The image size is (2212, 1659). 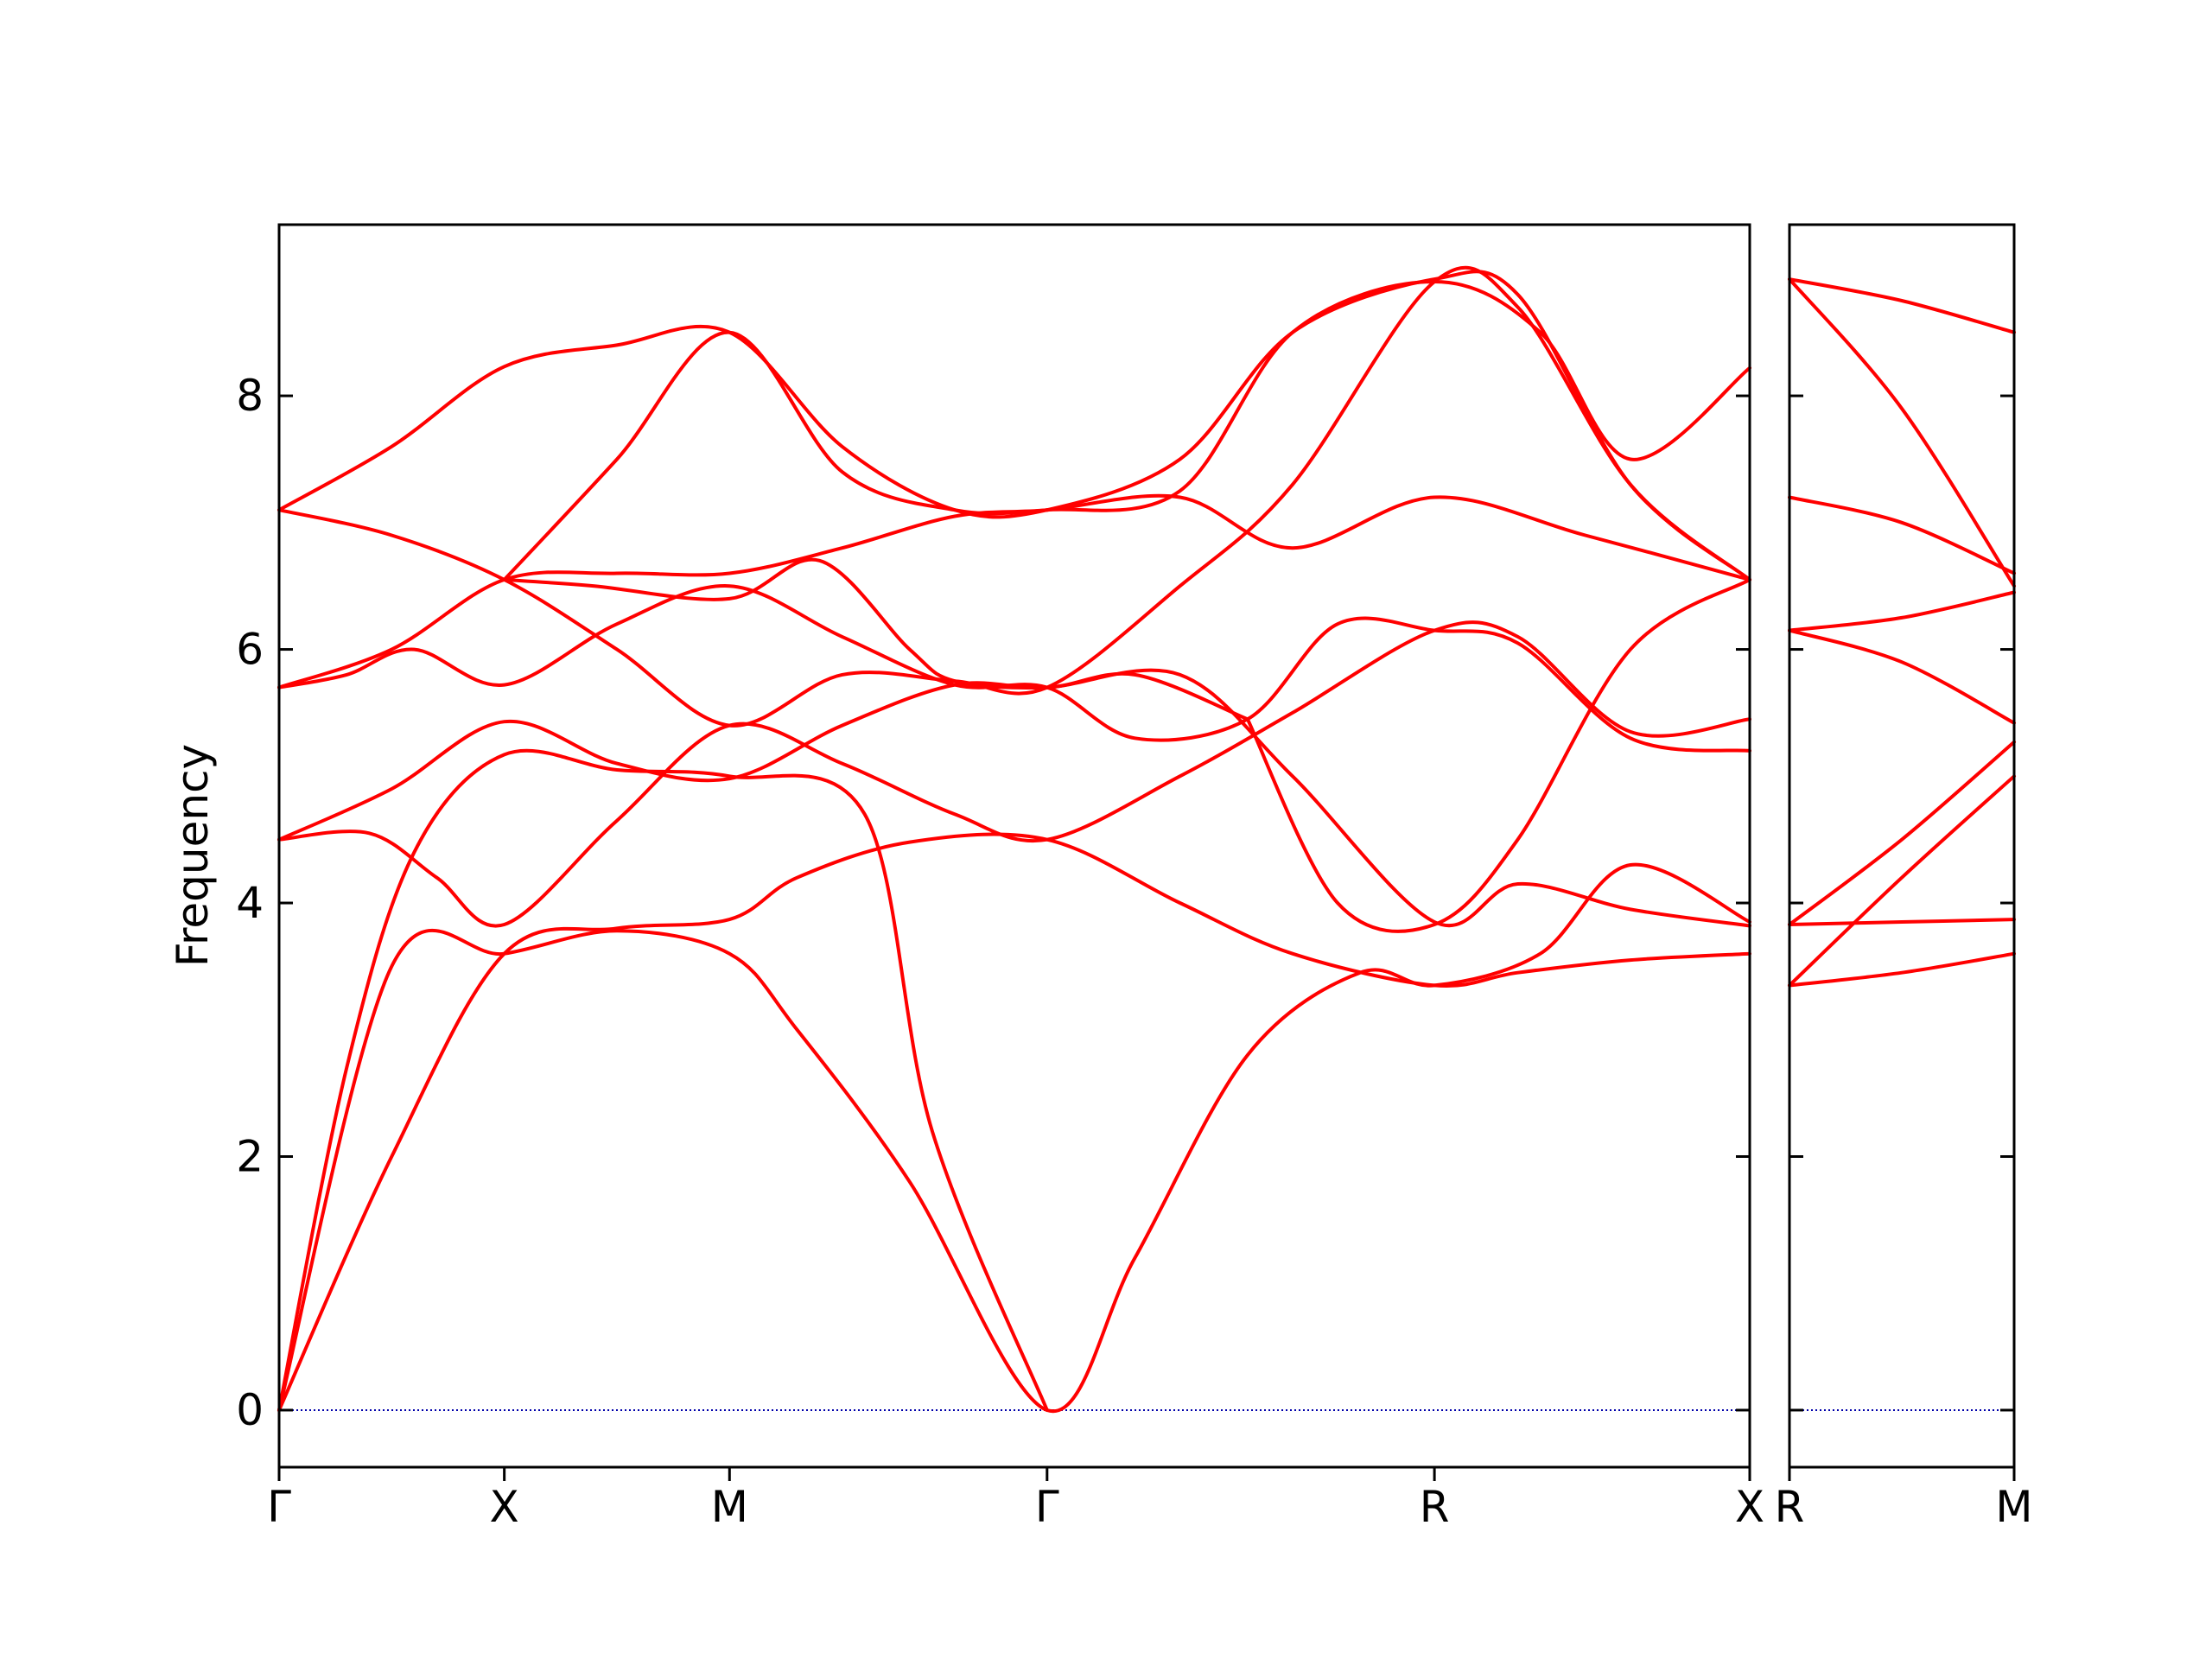 I want to click on y-tick-label: 4, so click(x=250, y=903).